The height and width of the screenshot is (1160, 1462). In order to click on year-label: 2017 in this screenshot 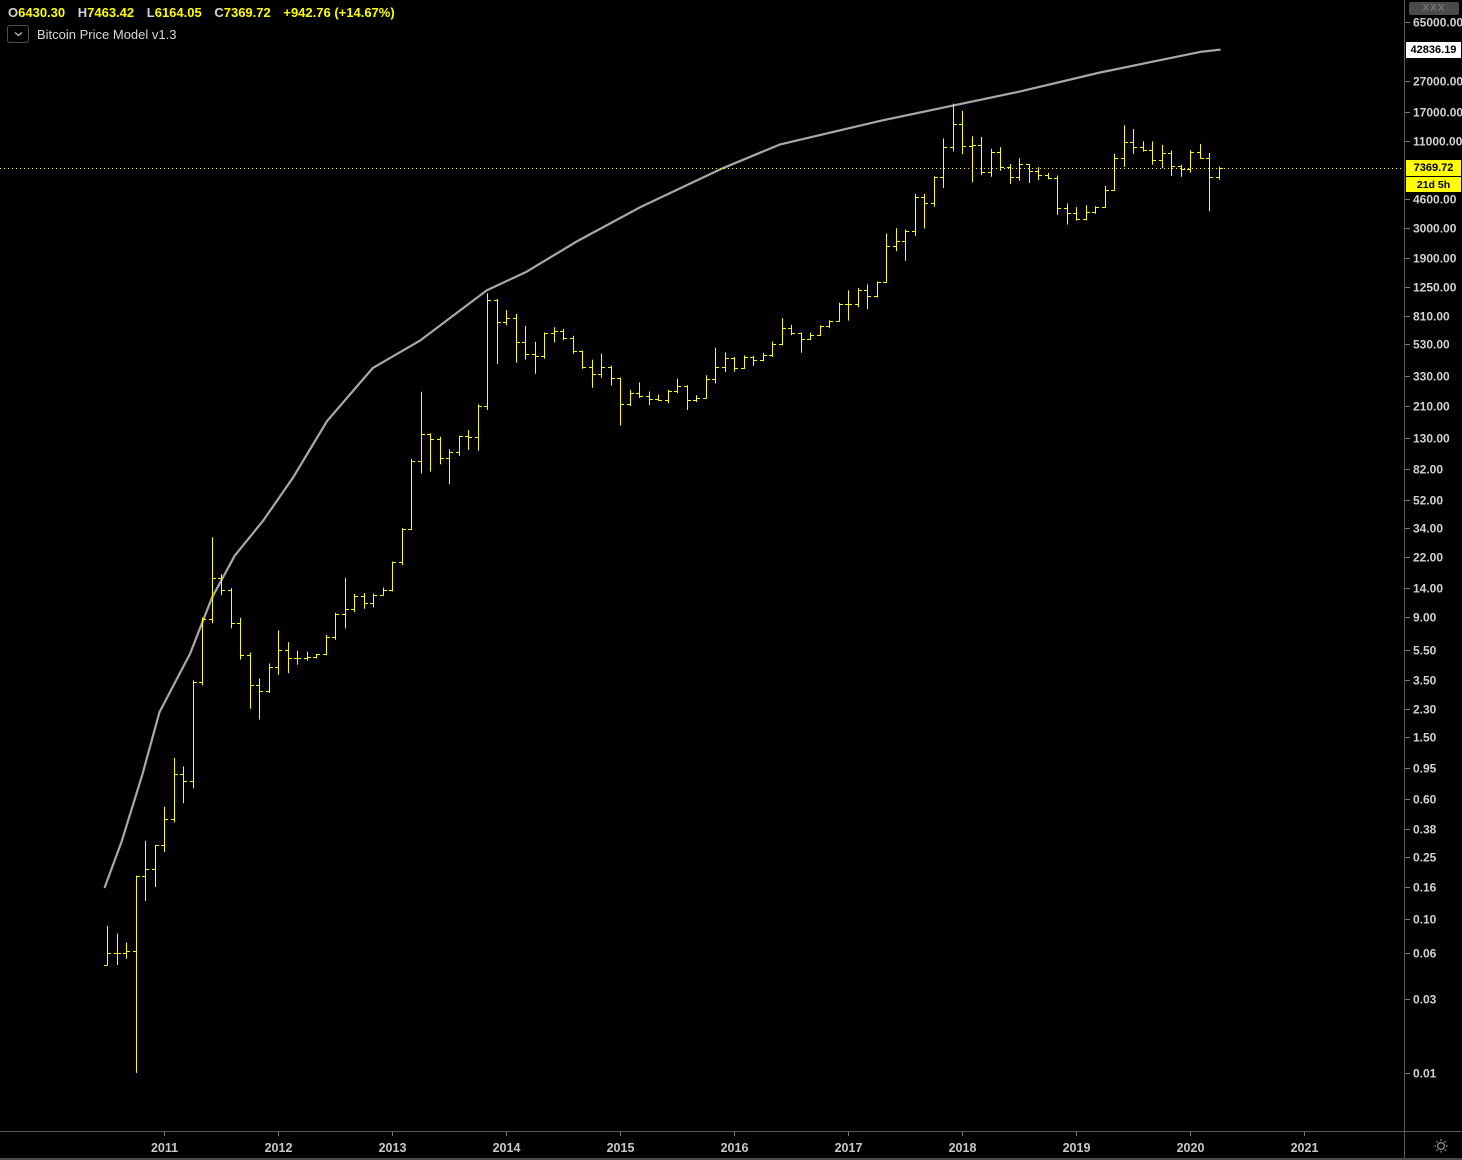, I will do `click(849, 1148)`.